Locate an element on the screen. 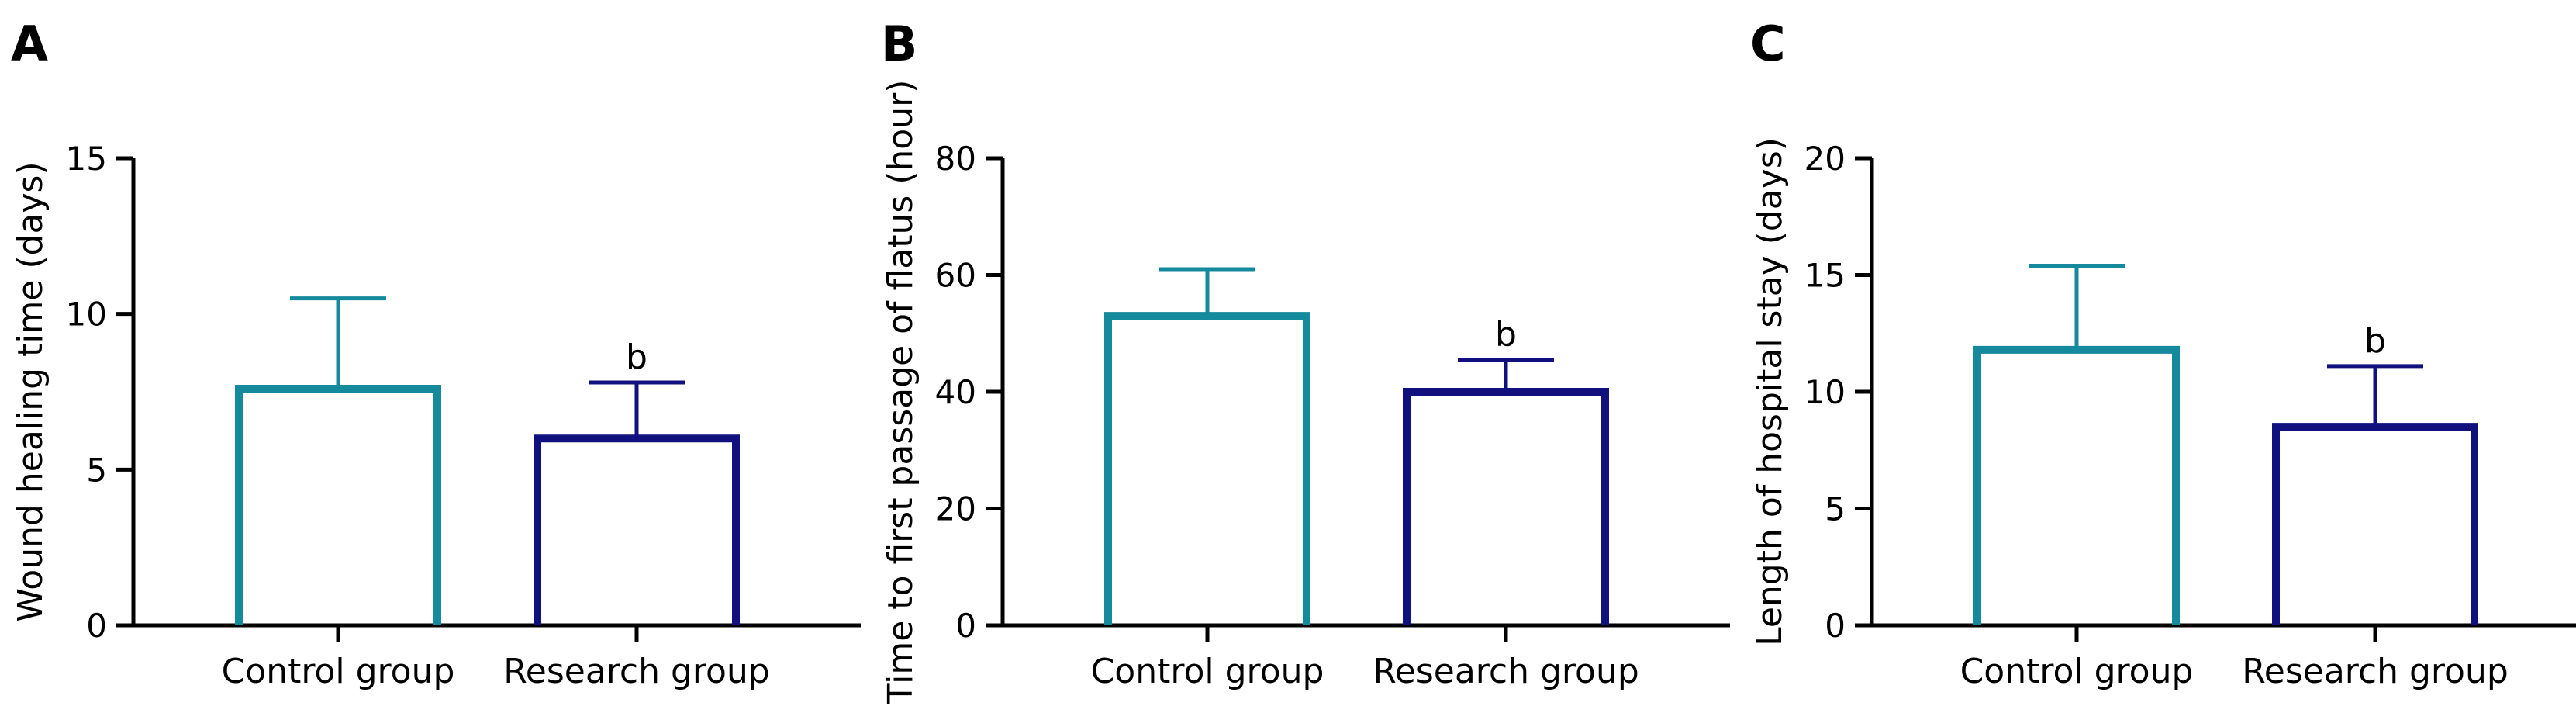 Image resolution: width=2576 pixels, height=706 pixels. y-tick-label: 40 is located at coordinates (955, 392).